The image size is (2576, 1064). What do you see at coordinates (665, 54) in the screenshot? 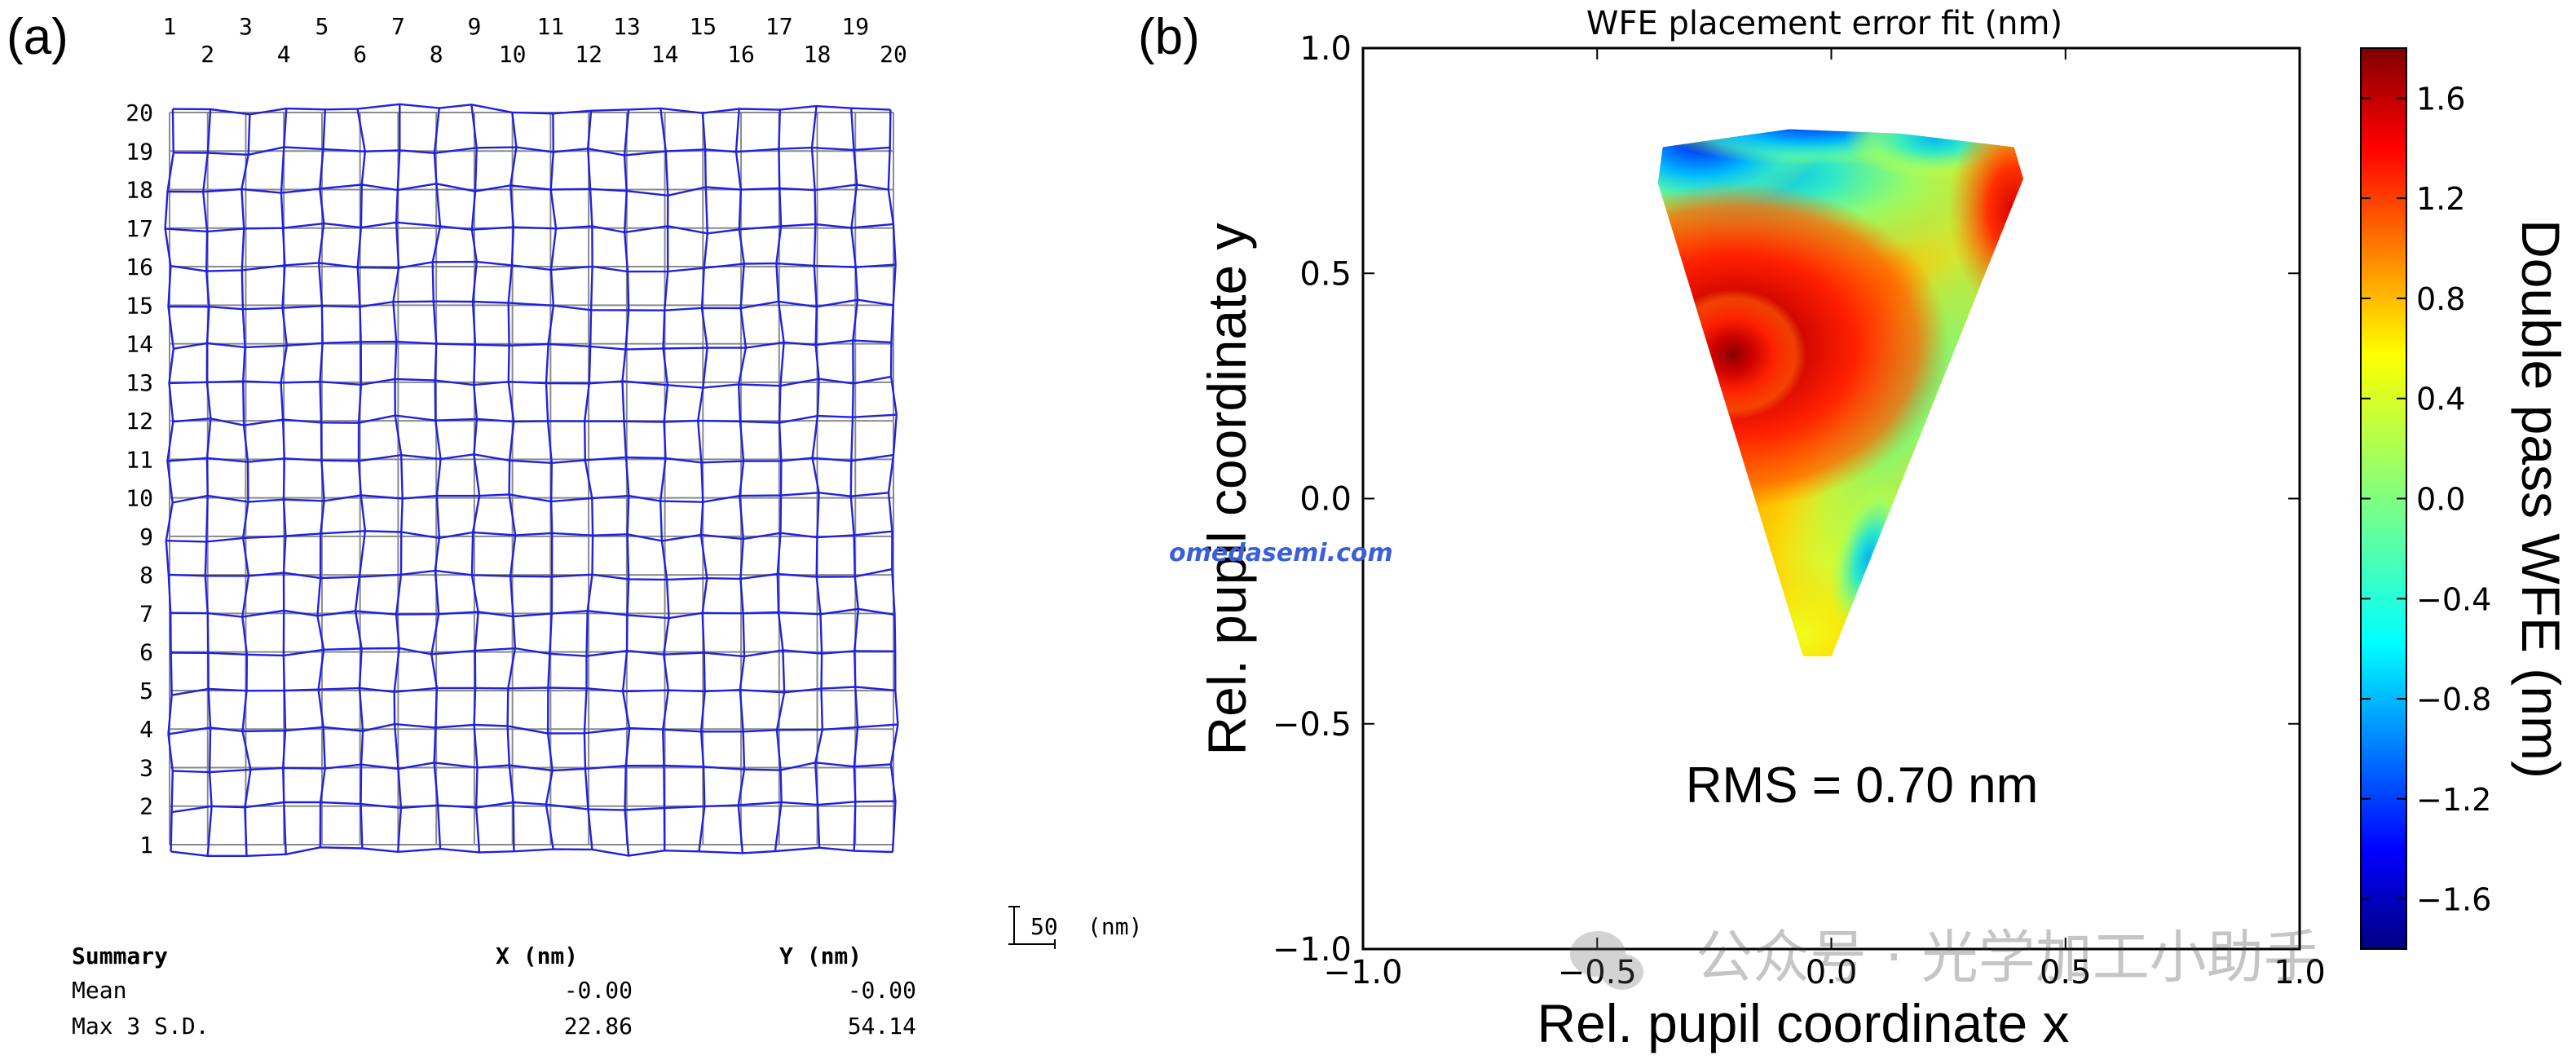
I see `grid-col-label: 14` at bounding box center [665, 54].